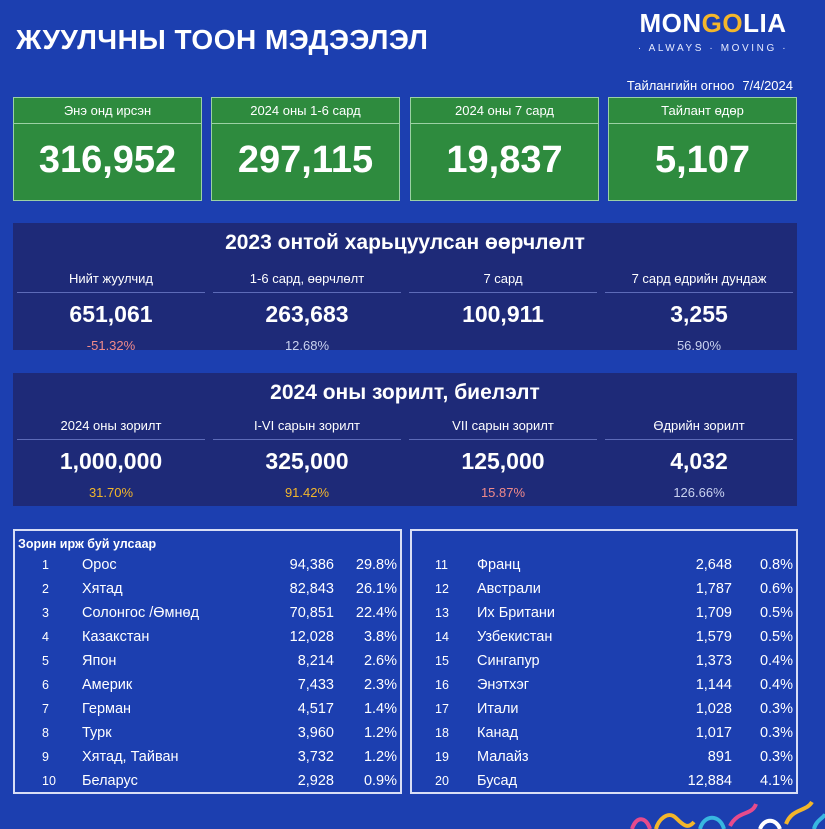 This screenshot has width=825, height=829. What do you see at coordinates (207, 689) in the screenshot?
I see `country-row: 6 Америк 7,433 2.3%` at bounding box center [207, 689].